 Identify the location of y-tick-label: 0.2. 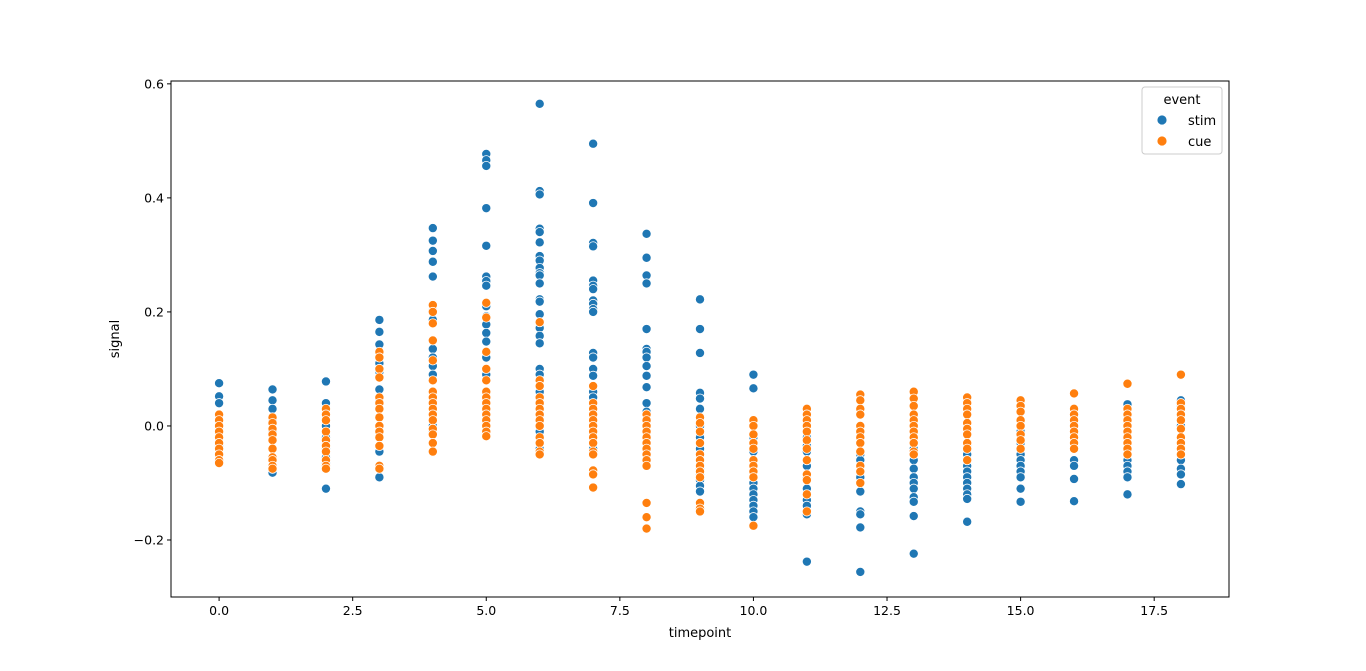
(154, 311).